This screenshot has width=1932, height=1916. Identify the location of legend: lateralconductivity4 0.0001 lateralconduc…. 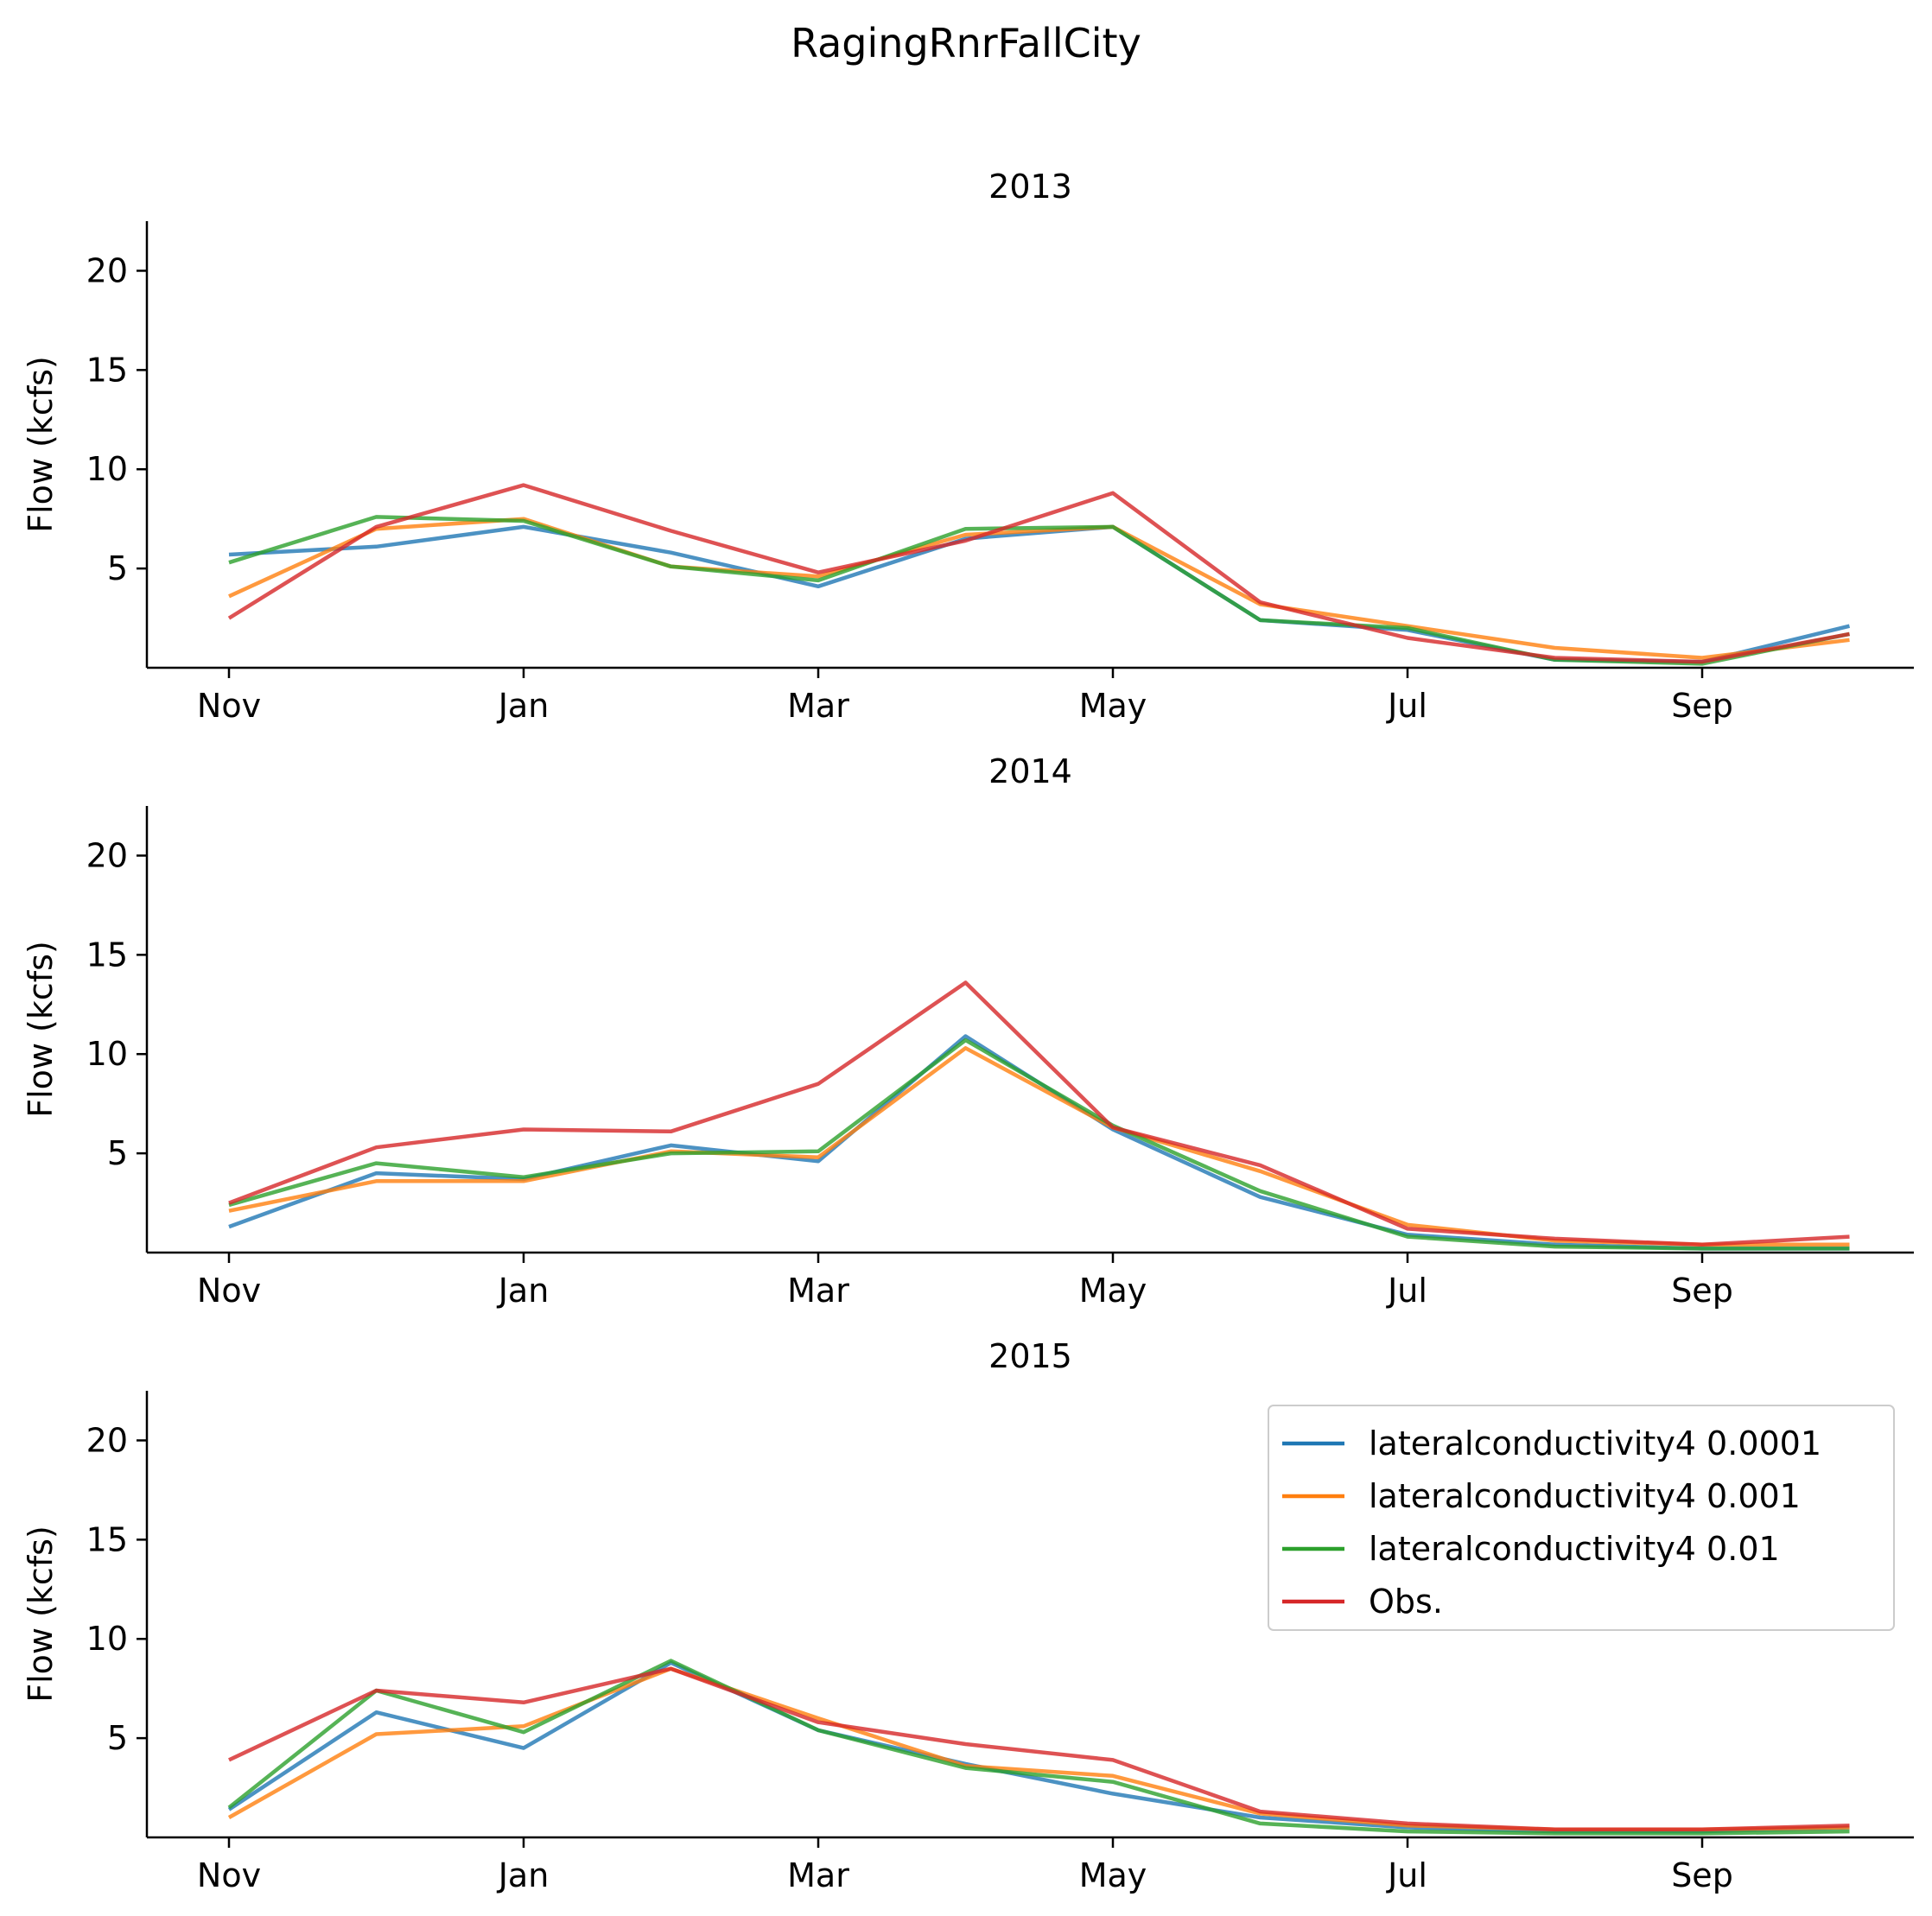
(1581, 1518).